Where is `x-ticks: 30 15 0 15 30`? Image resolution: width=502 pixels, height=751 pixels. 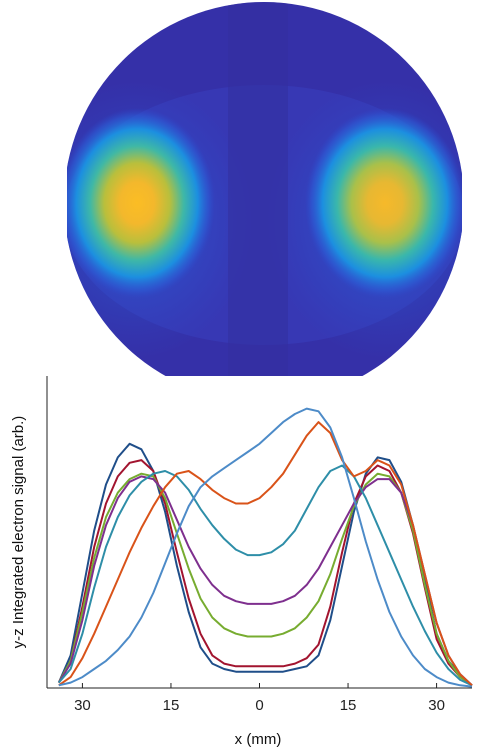
x-ticks: 30 15 0 15 30 is located at coordinates (259, 698).